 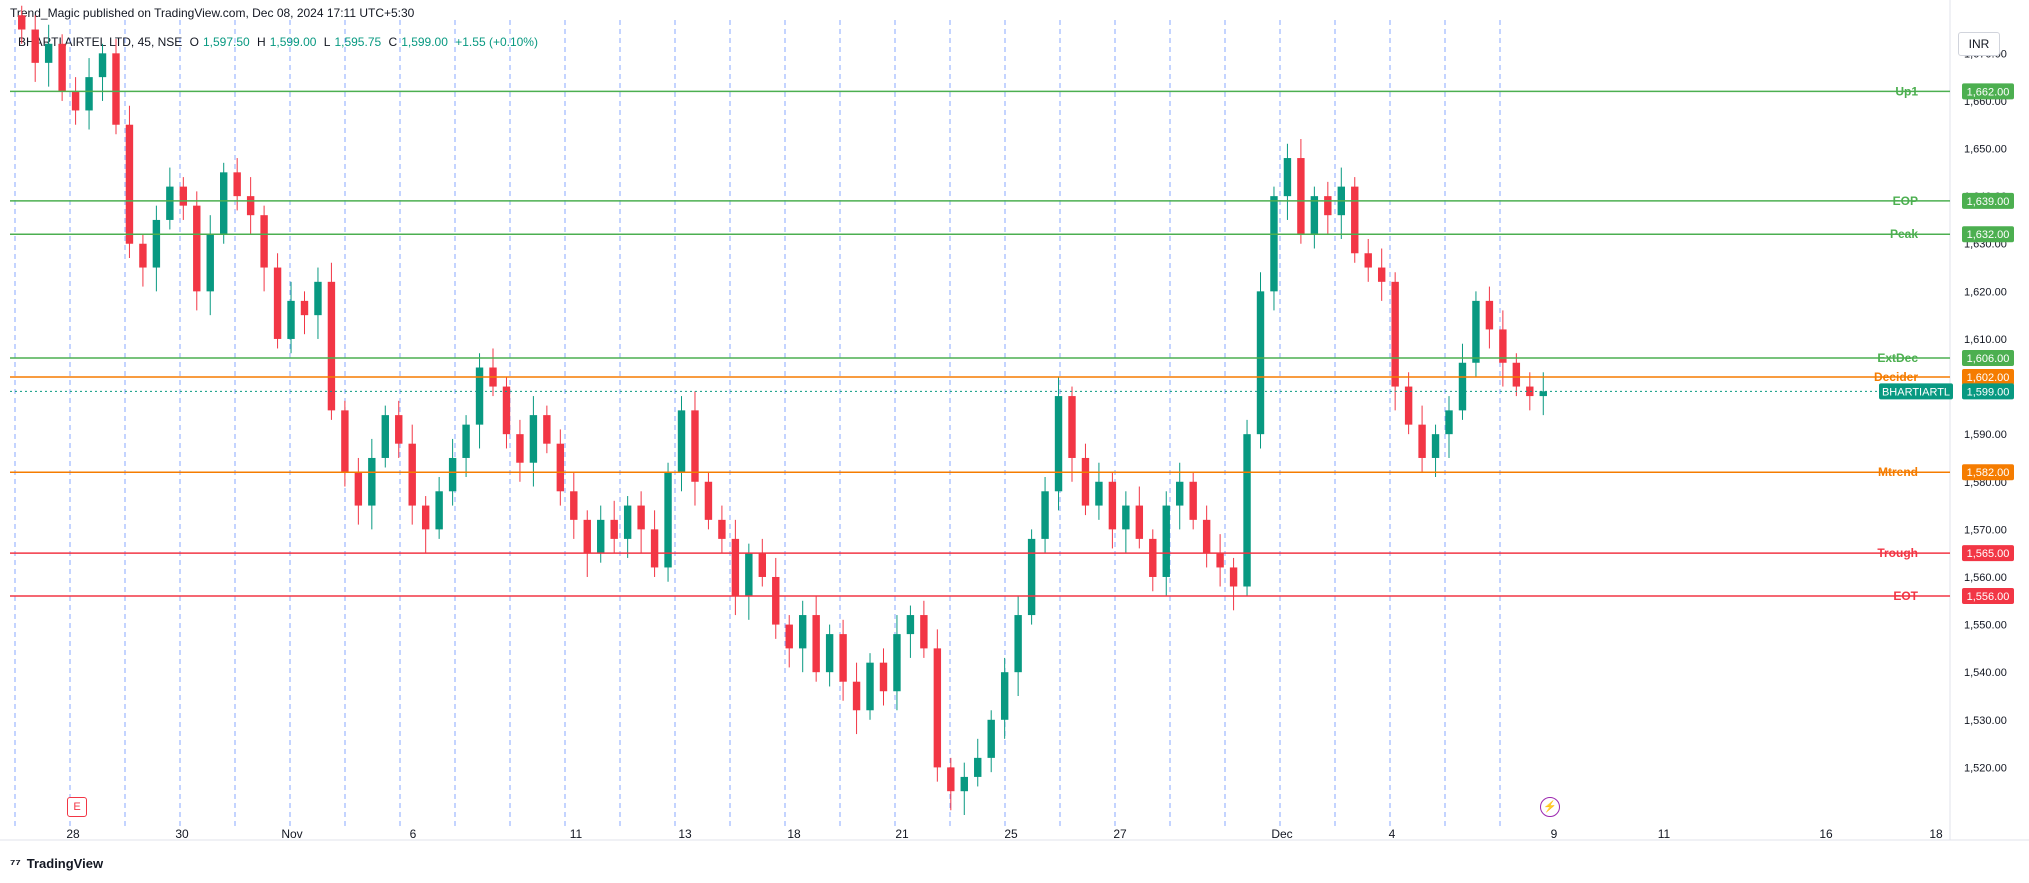 I want to click on x-tick-label: 27, so click(x=1120, y=834).